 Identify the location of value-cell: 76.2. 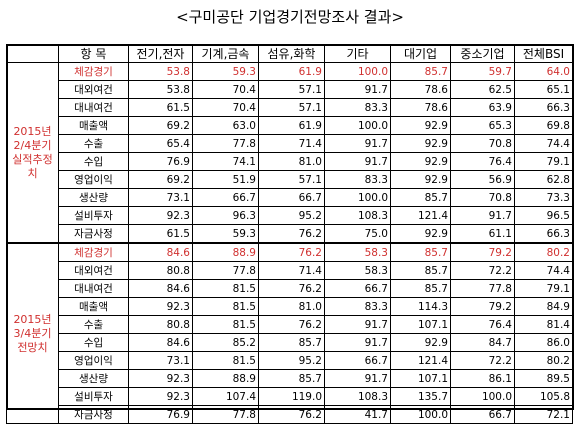
(291, 414).